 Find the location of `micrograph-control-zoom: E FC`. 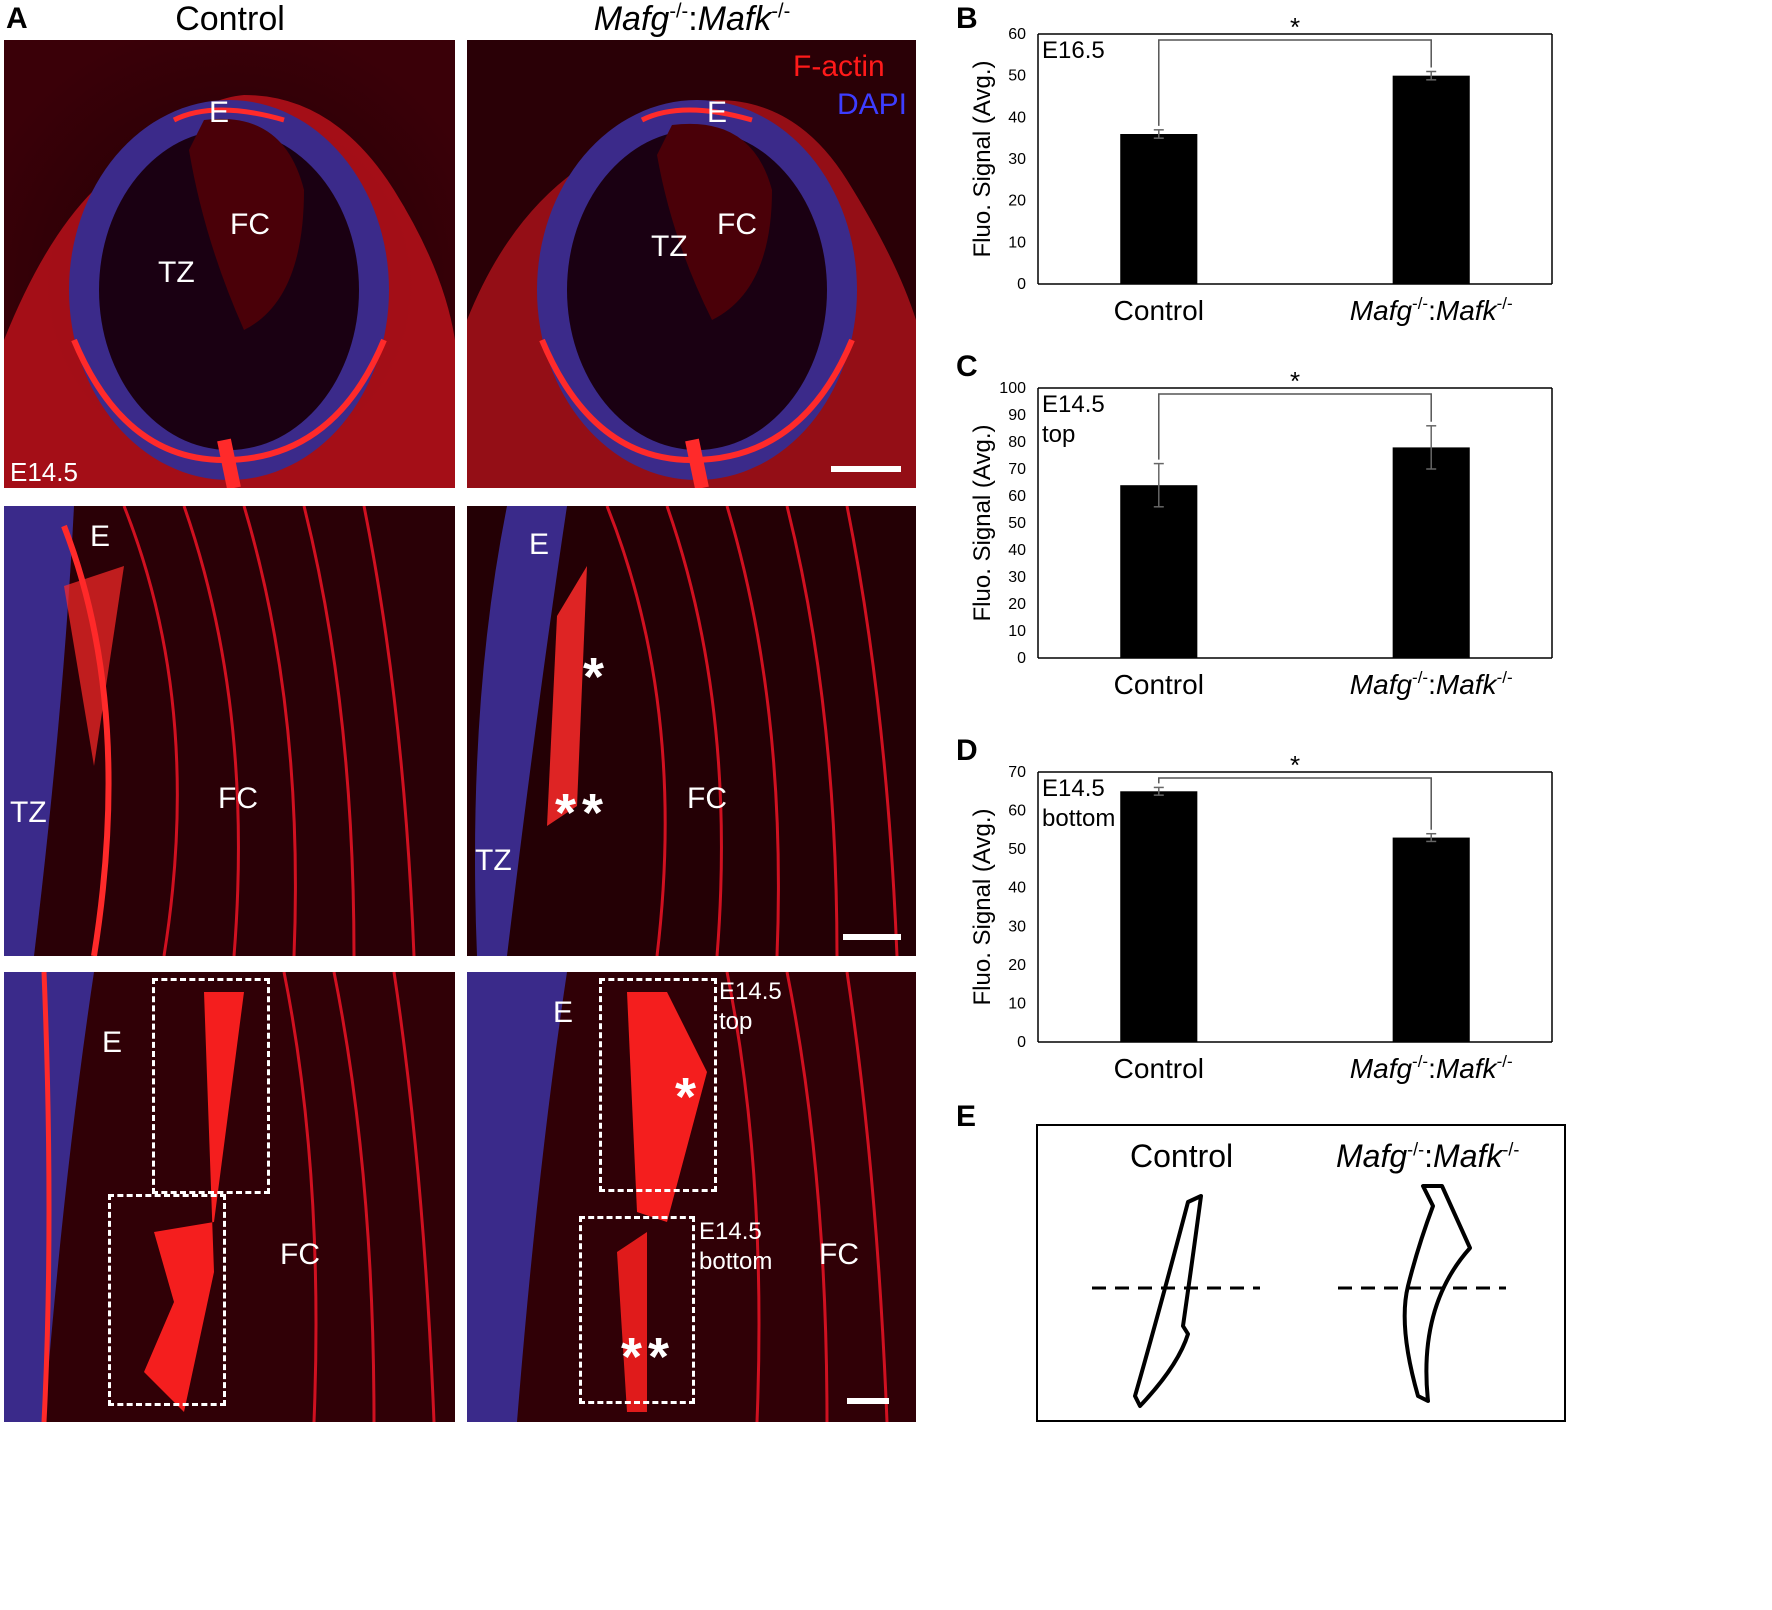

micrograph-control-zoom: E FC is located at coordinates (229, 1197).